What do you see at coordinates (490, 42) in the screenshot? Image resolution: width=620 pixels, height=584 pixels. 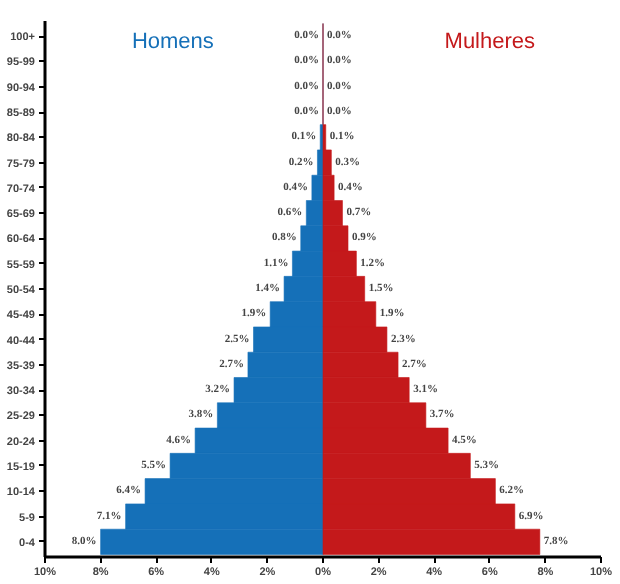 I see `text: Mulheres` at bounding box center [490, 42].